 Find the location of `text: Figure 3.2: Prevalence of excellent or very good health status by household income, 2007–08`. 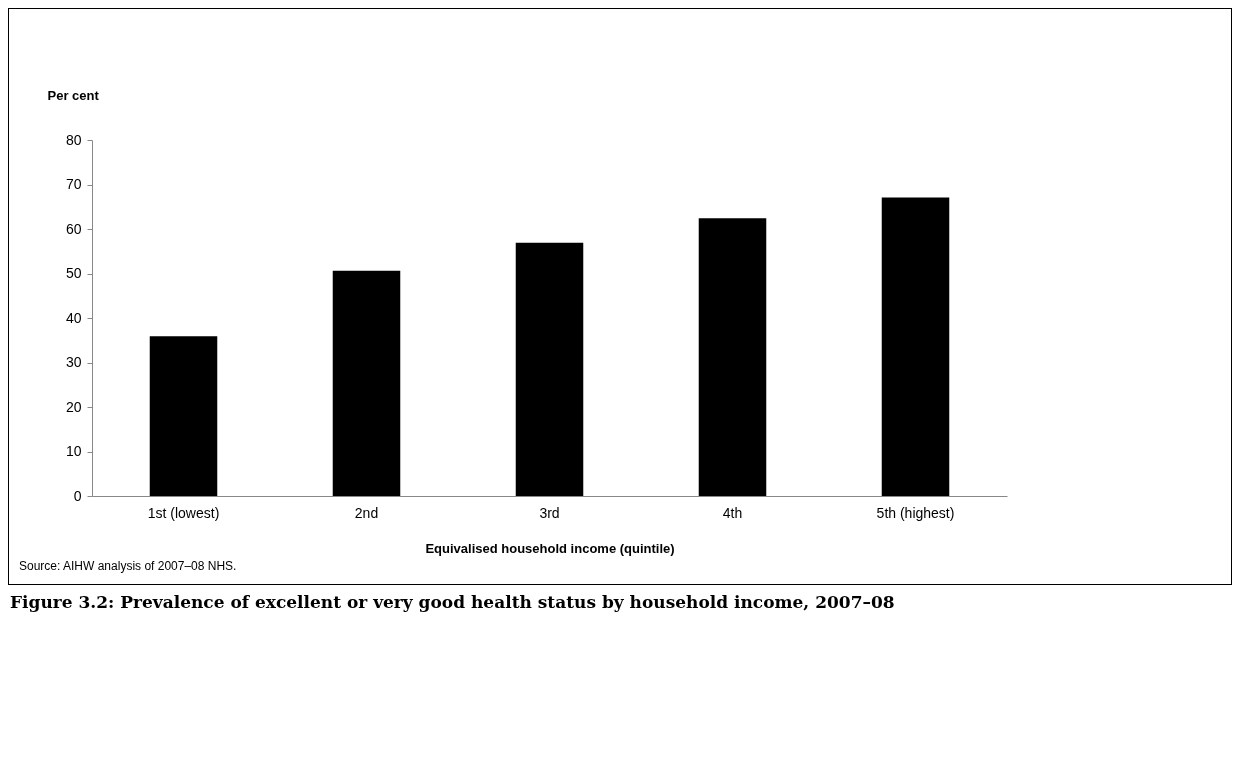

text: Figure 3.2: Prevalence of excellent or very good health status by household income, 2007–08 is located at coordinates (452, 602).